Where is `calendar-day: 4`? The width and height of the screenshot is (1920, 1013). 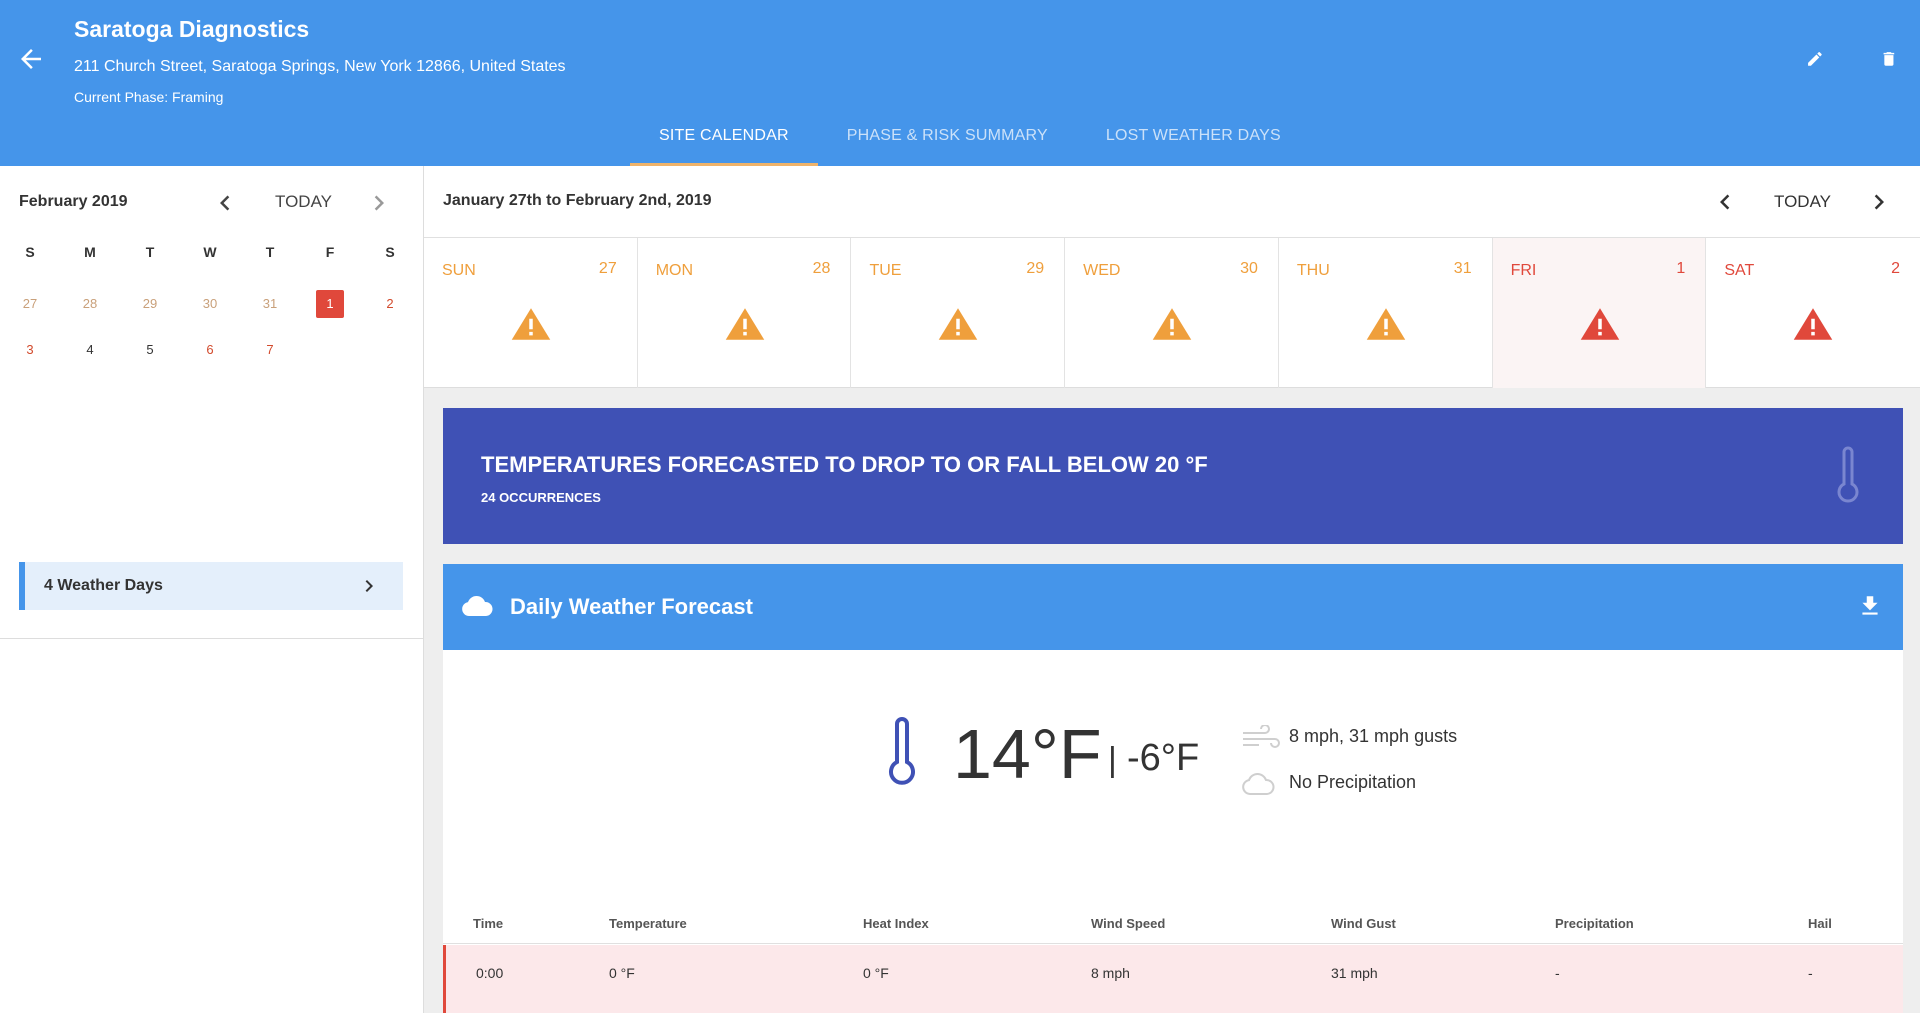 calendar-day: 4 is located at coordinates (90, 359).